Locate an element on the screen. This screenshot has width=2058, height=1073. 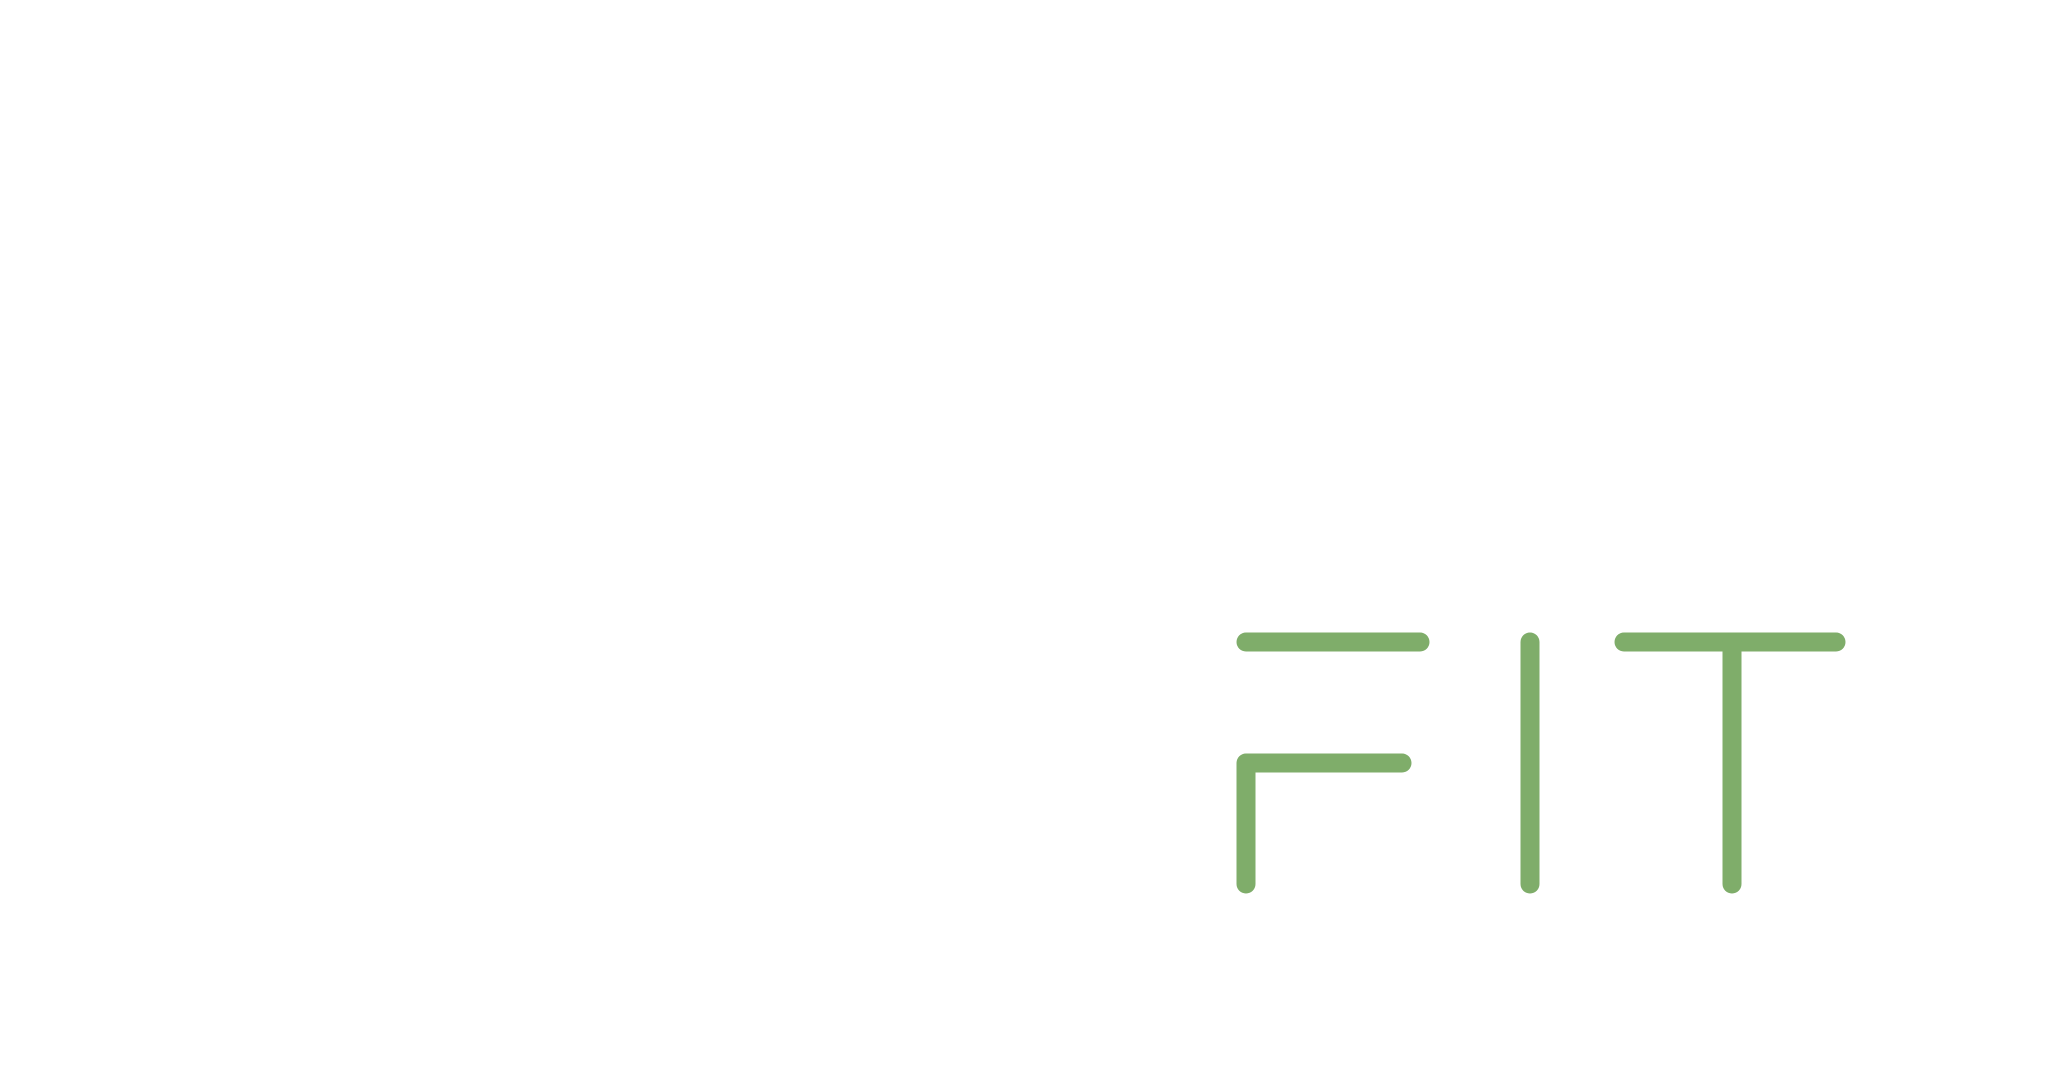
letter-f-lower-stroke is located at coordinates (1324, 823).